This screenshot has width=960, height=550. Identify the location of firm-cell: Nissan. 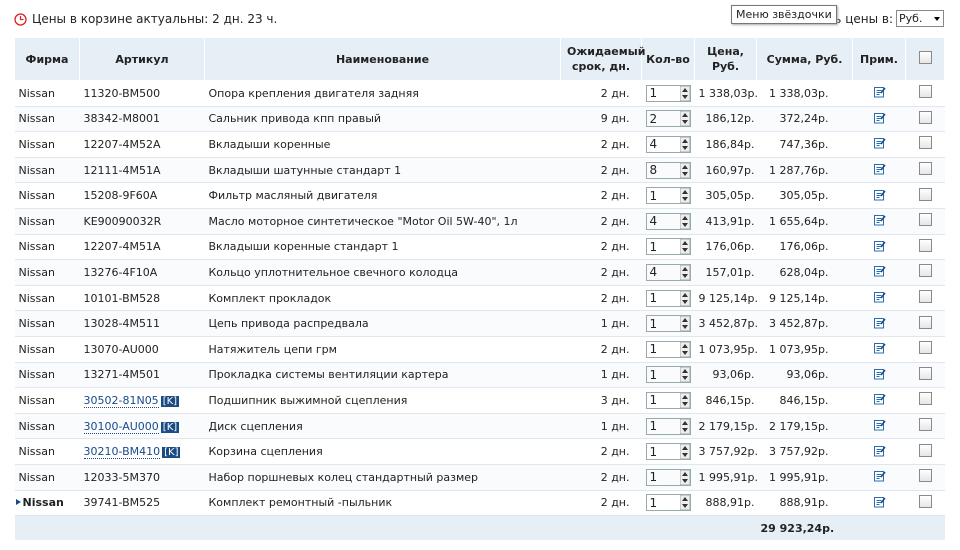
(47, 272).